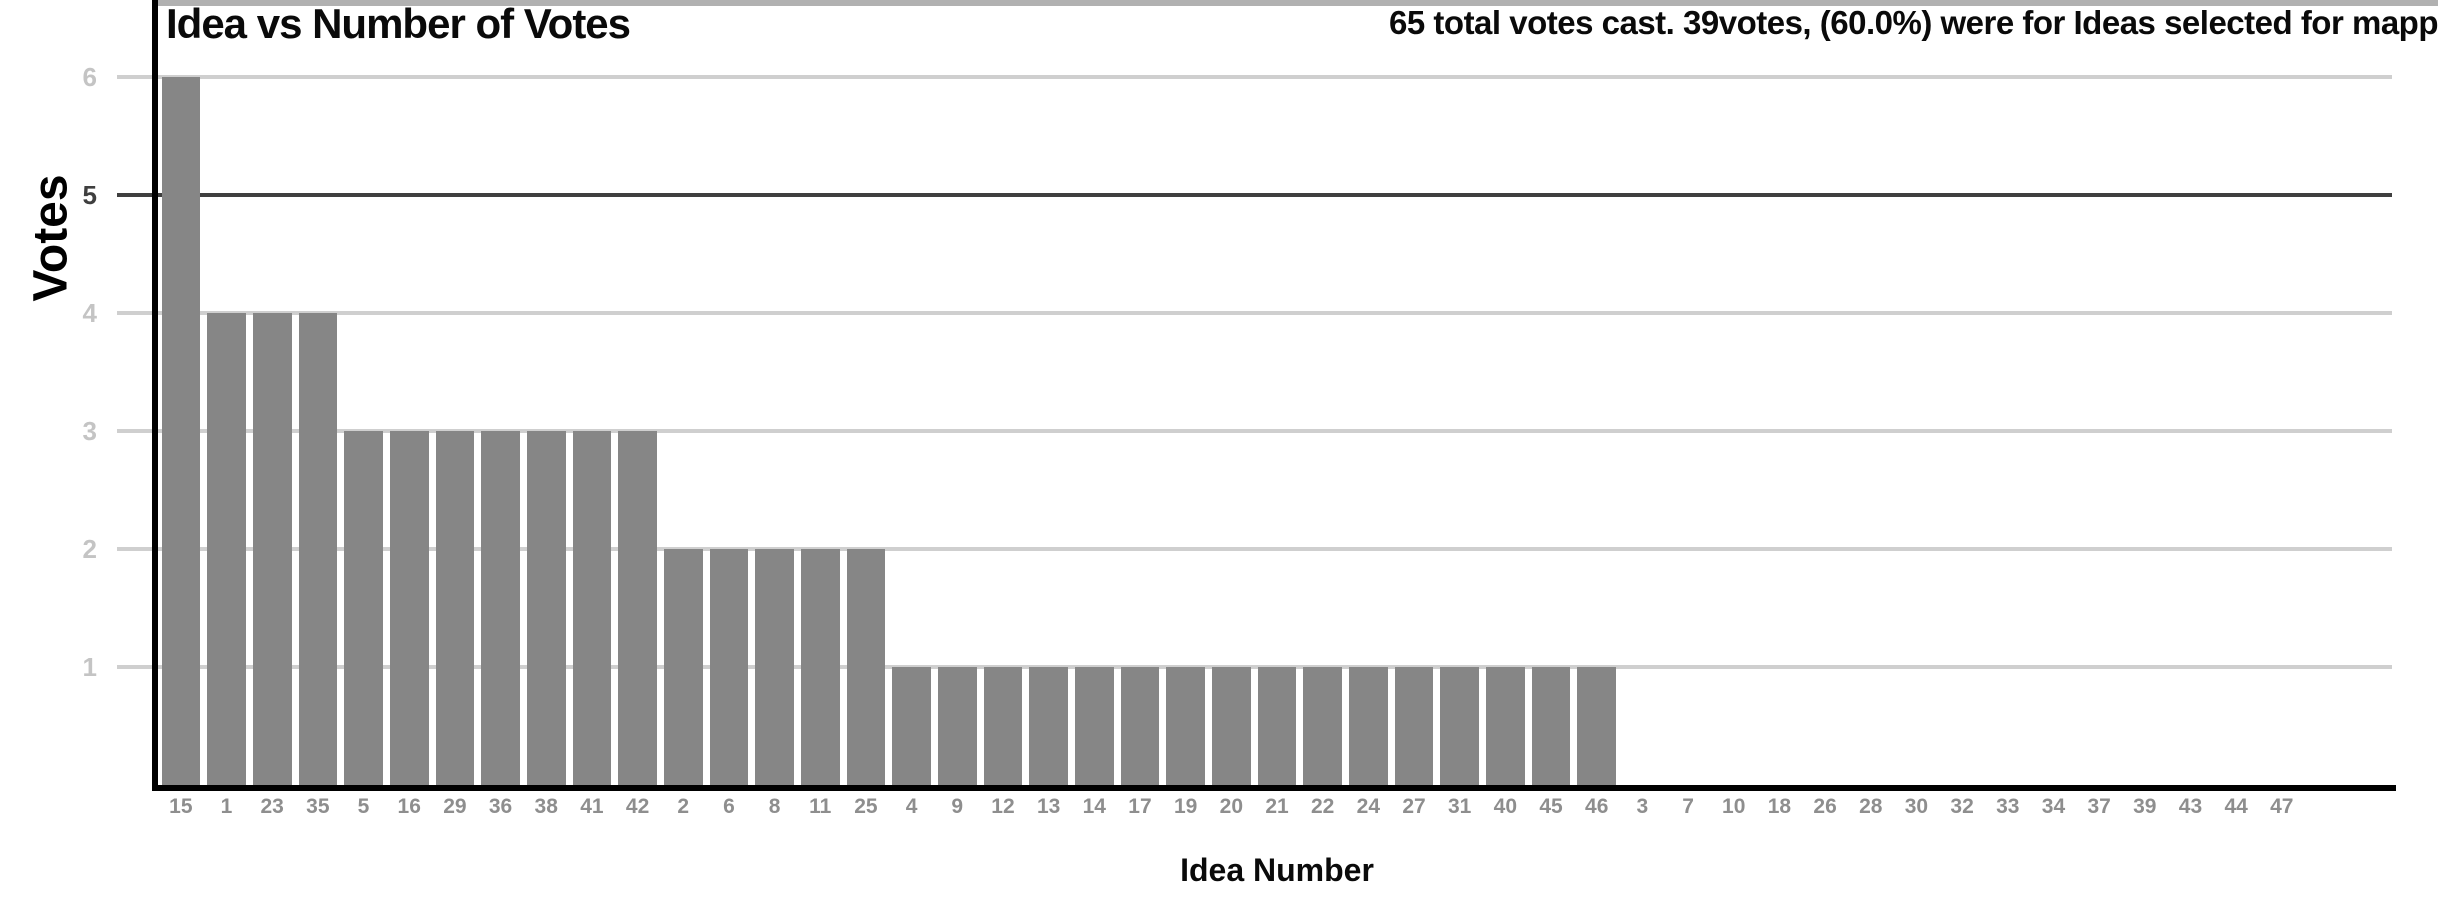 This screenshot has width=2438, height=916. Describe the element at coordinates (683, 806) in the screenshot. I see `x-tick-label-2: 2` at that location.